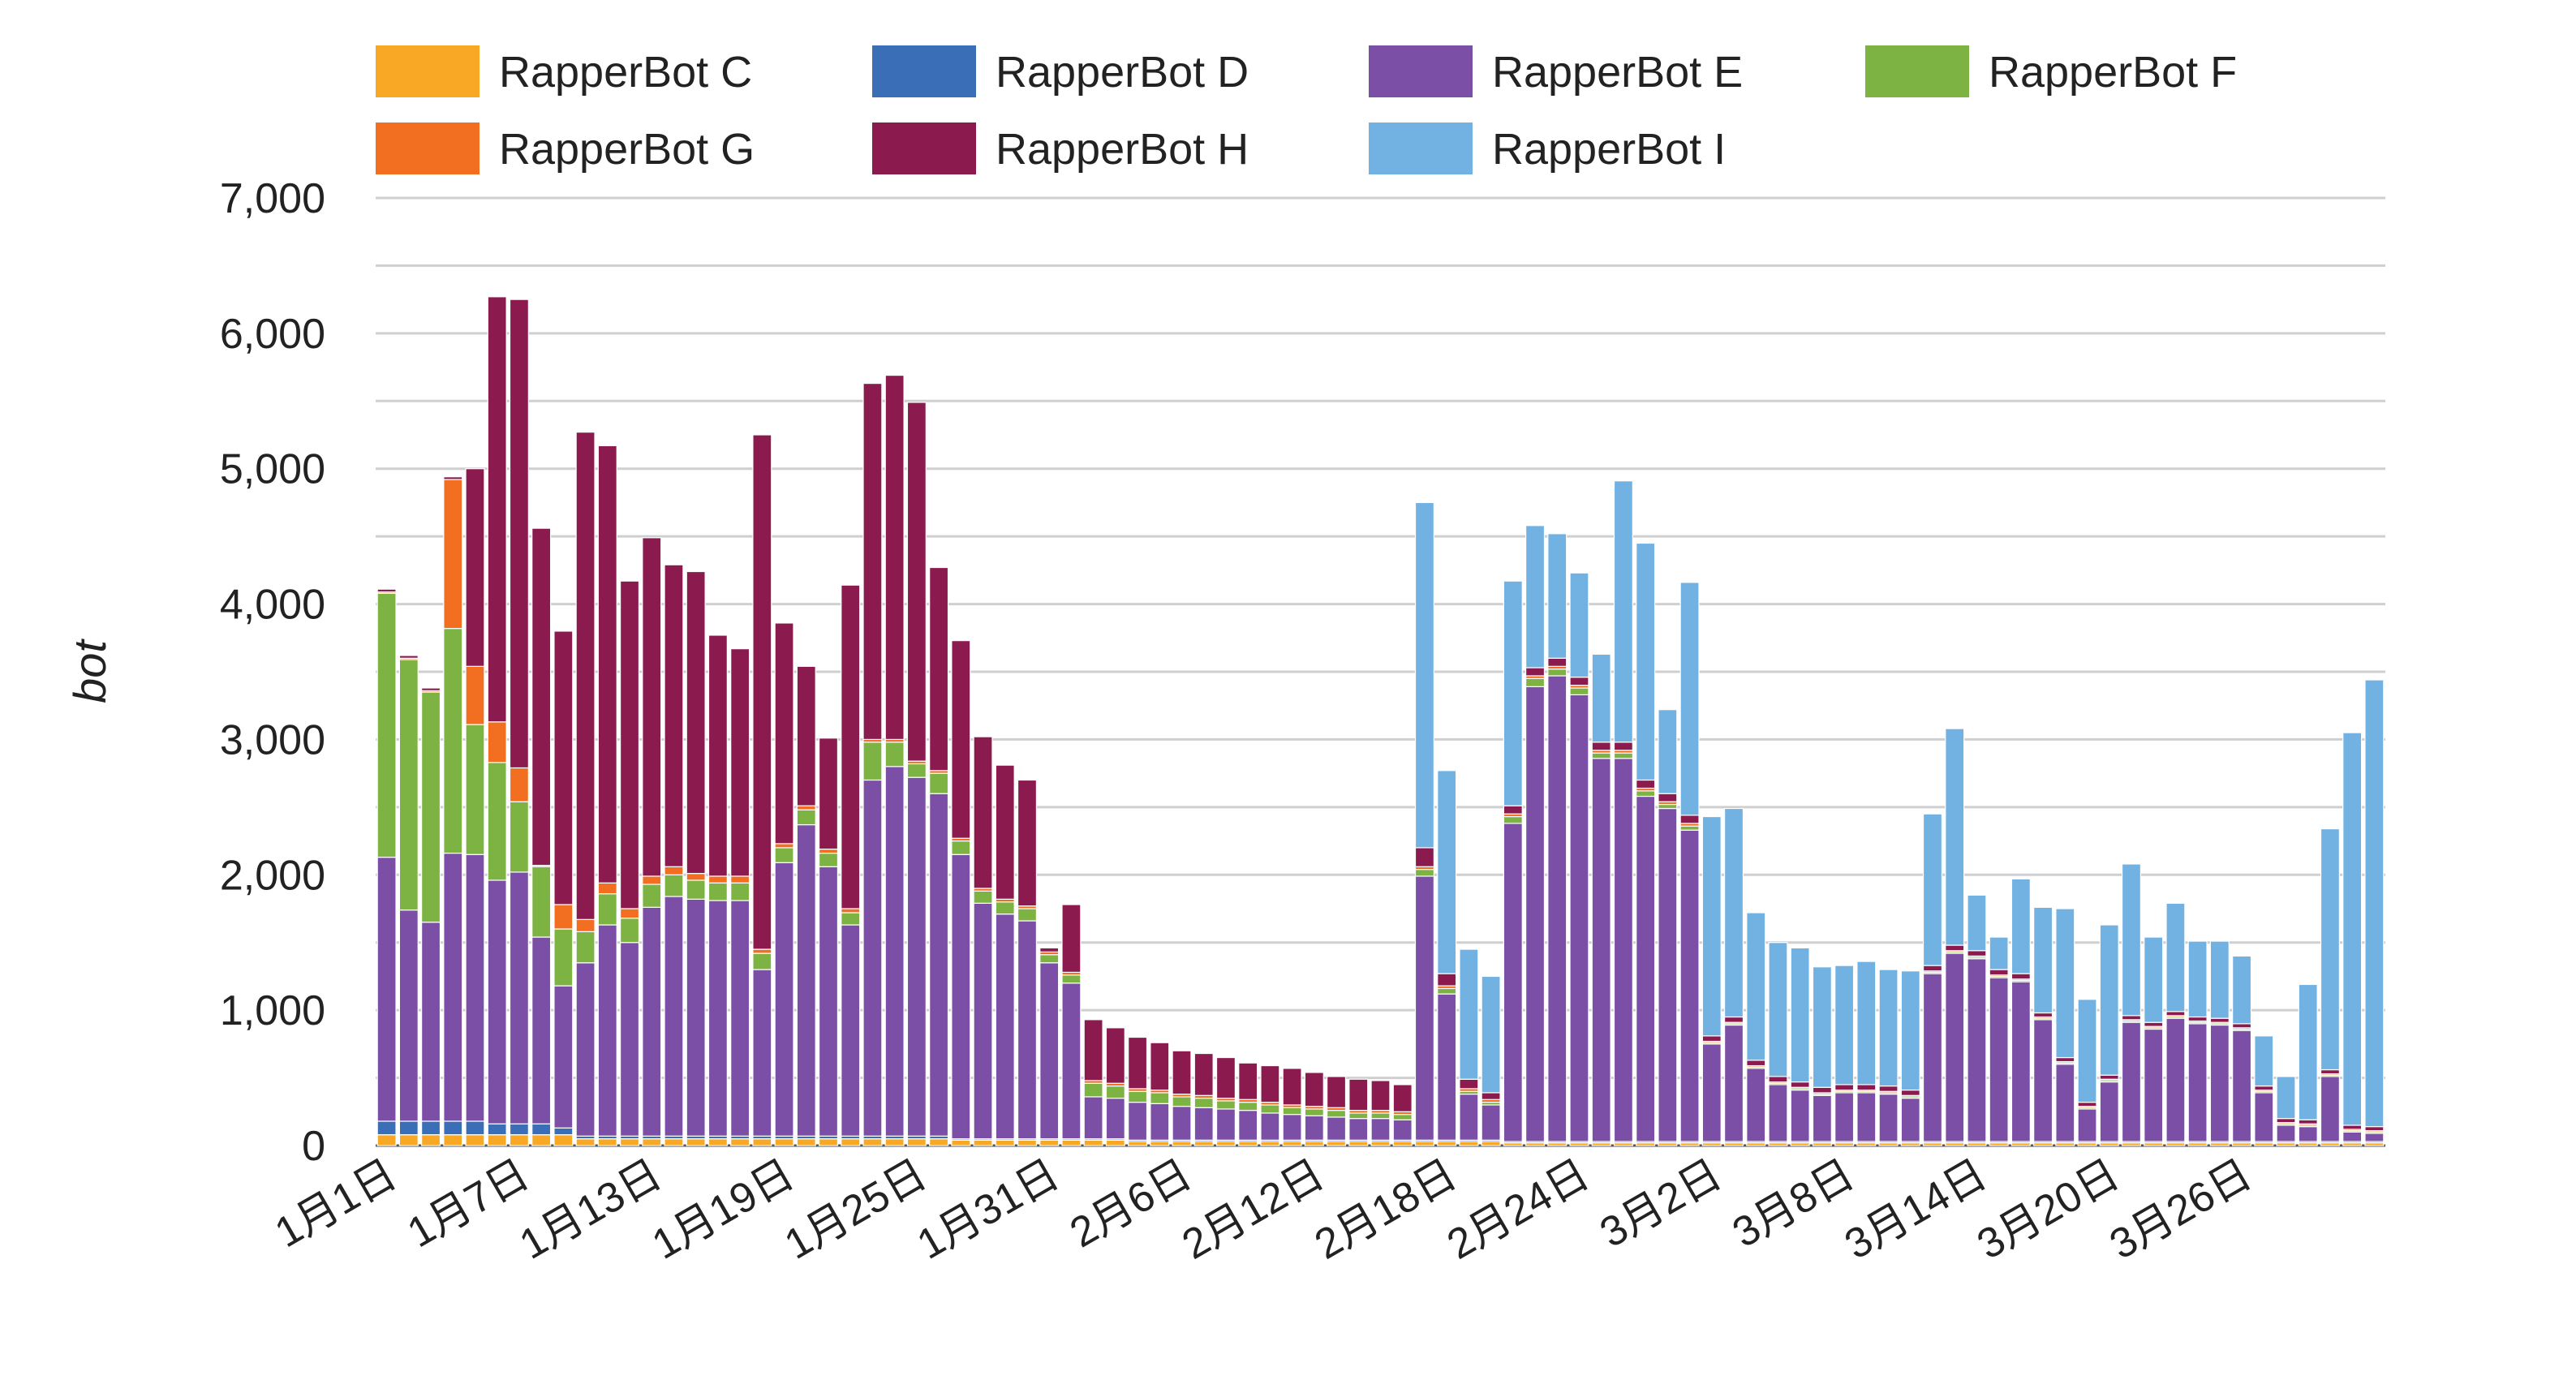  I want to click on y-axis-label: bot, so click(89, 670).